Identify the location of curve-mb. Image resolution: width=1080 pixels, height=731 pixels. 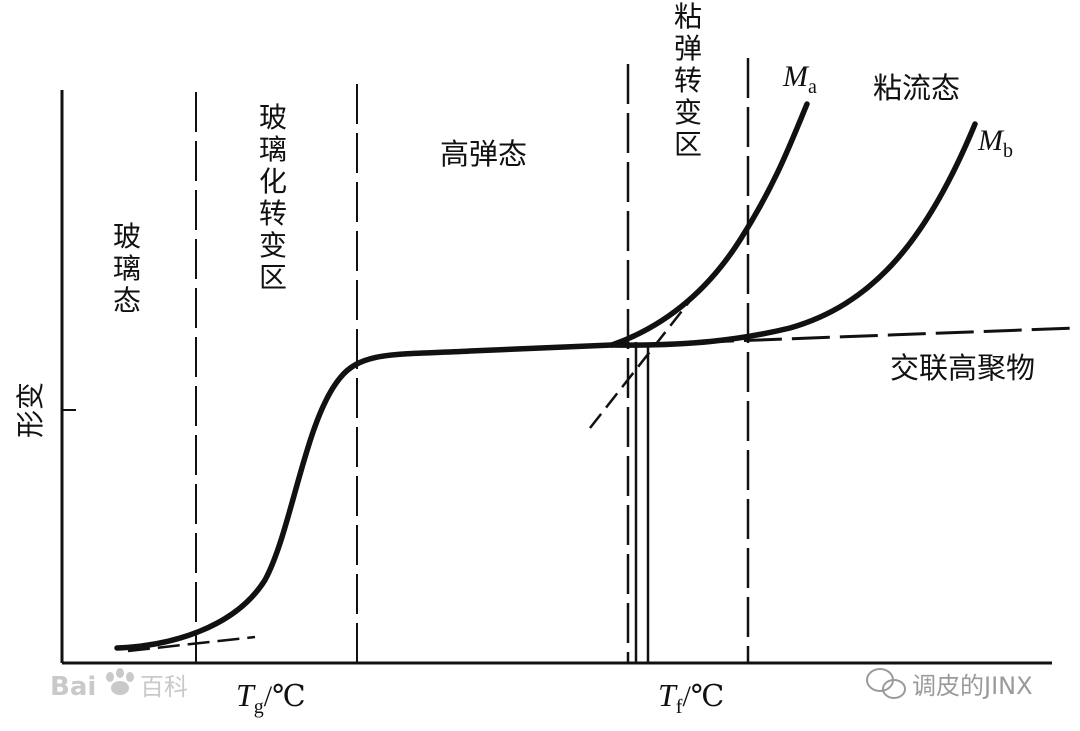
(793, 234).